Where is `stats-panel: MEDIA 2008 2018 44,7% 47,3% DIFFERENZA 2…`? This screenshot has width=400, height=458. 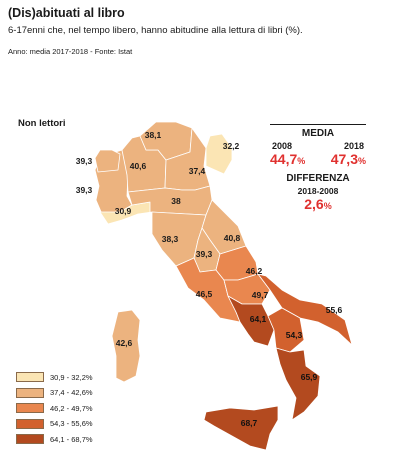
stats-panel: MEDIA 2008 2018 44,7% 47,3% DIFFERENZA 2… is located at coordinates (318, 168).